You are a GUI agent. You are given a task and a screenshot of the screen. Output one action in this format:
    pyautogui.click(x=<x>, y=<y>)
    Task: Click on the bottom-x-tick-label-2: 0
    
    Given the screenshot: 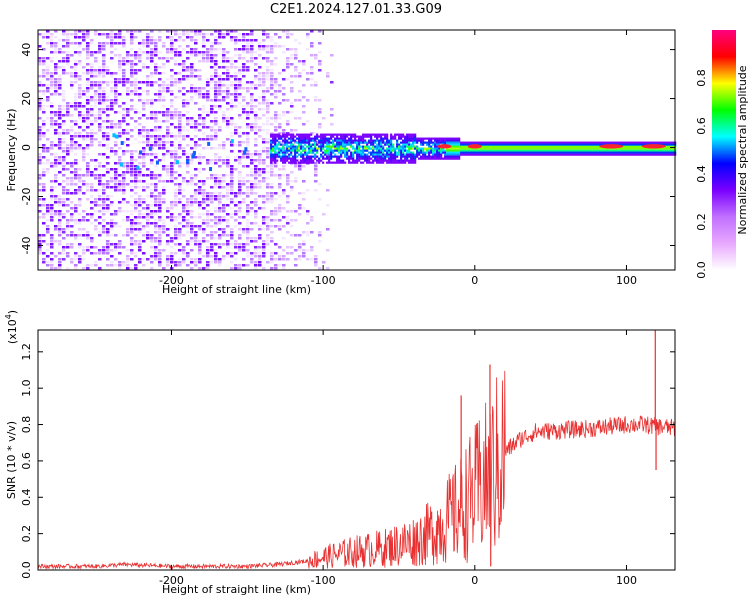 What is the action you would take?
    pyautogui.click(x=474, y=580)
    